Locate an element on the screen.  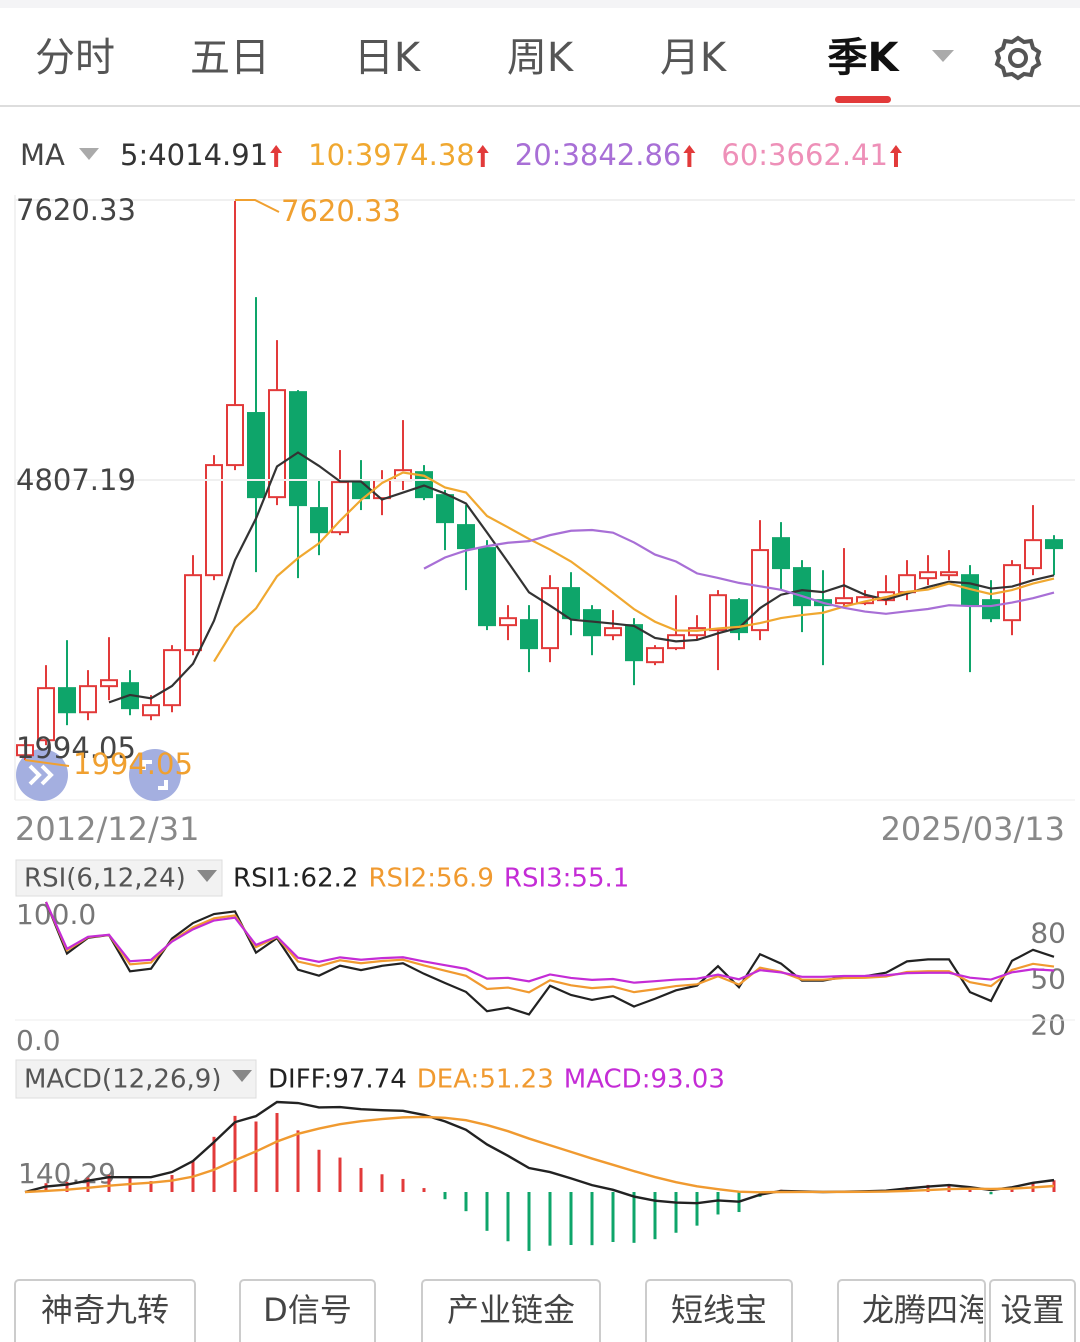
expand-icon is located at coordinates (41, 775).